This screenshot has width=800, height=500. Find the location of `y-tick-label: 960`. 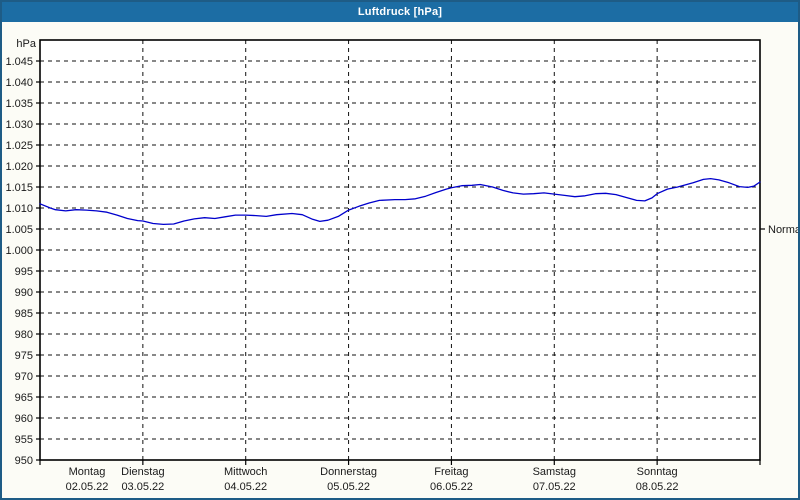

y-tick-label: 960 is located at coordinates (24, 419).